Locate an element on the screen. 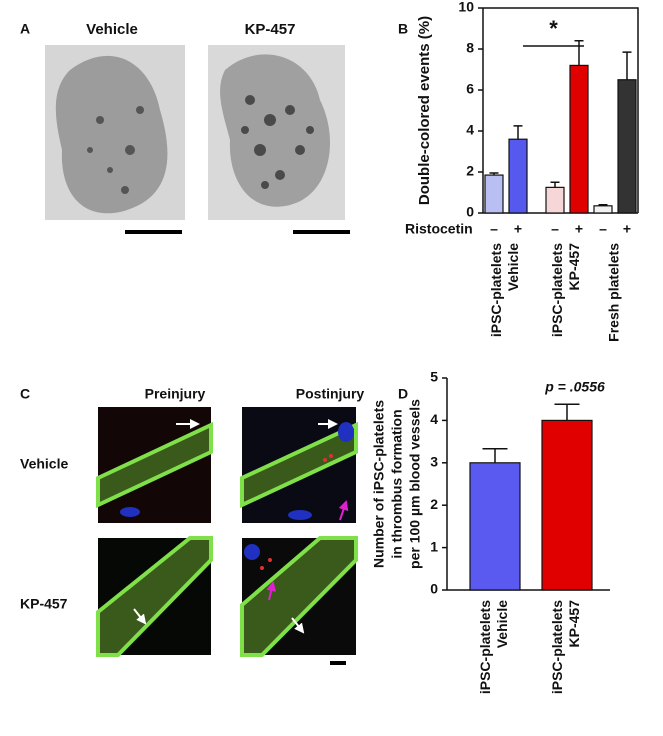 The width and height of the screenshot is (663, 736). y-tick-label: 8 is located at coordinates (470, 48).